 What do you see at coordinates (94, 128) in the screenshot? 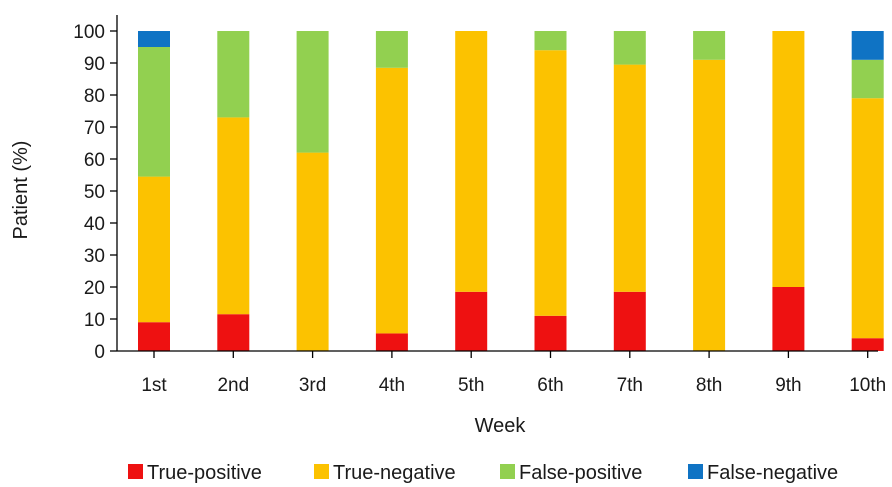
I see `y-tick-label-7: 70` at bounding box center [94, 128].